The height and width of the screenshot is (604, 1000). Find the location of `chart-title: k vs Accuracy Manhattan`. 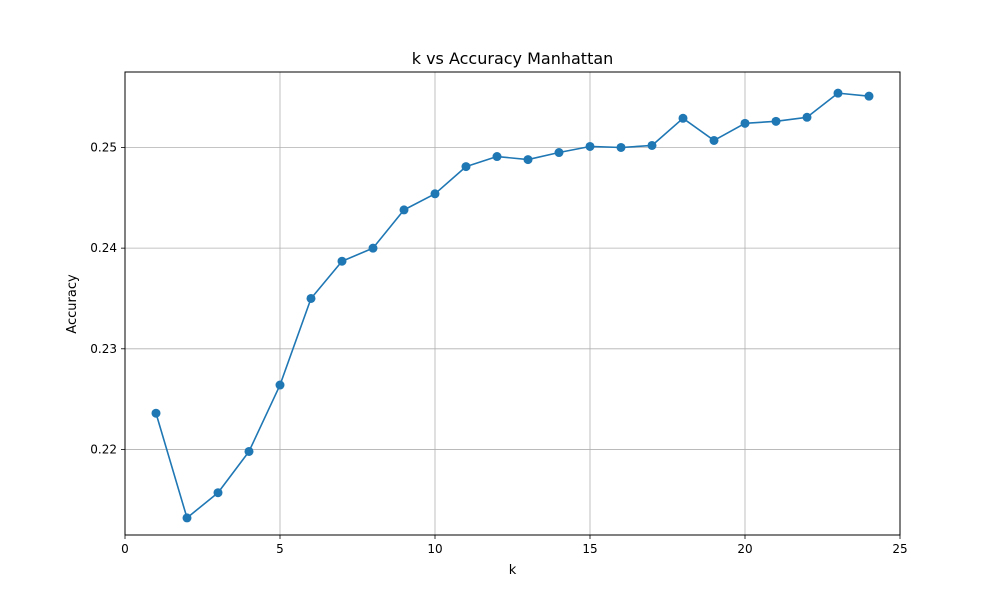

chart-title: k vs Accuracy Manhattan is located at coordinates (513, 58).